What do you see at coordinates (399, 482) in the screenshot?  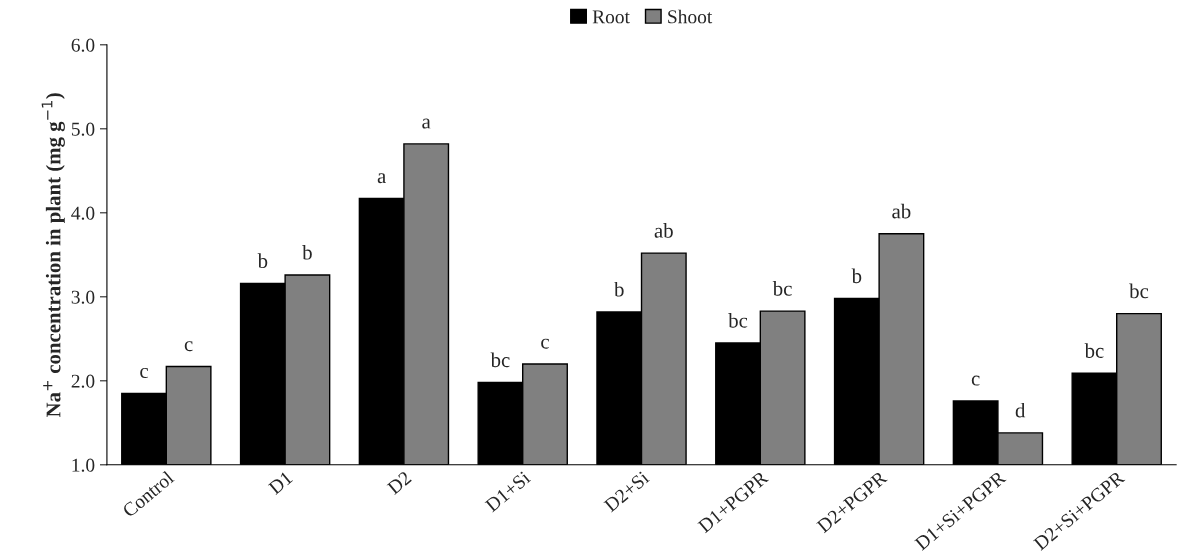 I see `x-tick-label: D2` at bounding box center [399, 482].